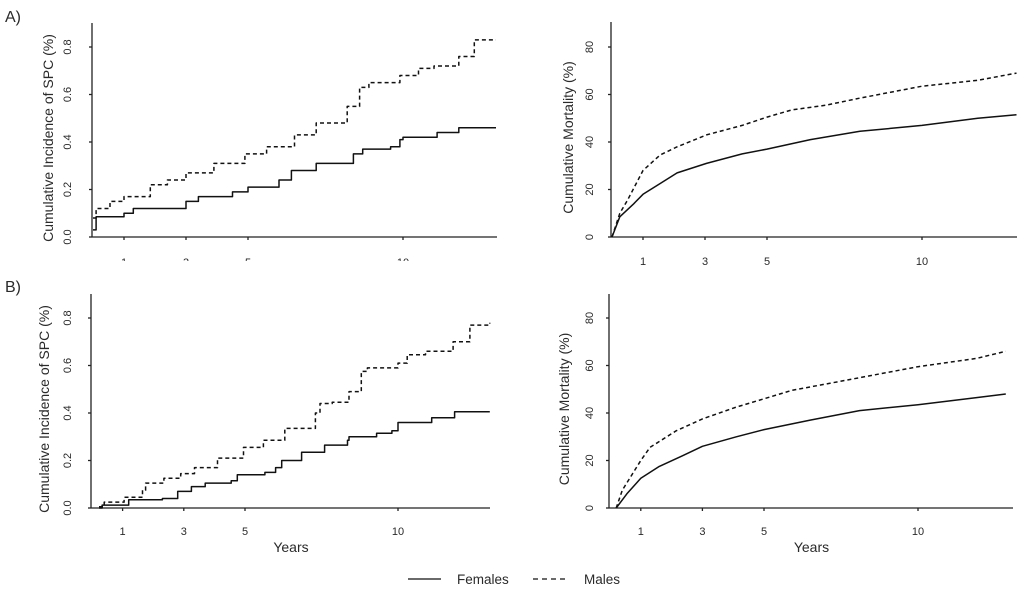  Describe the element at coordinates (483, 579) in the screenshot. I see `legend-label-females: Females` at that location.